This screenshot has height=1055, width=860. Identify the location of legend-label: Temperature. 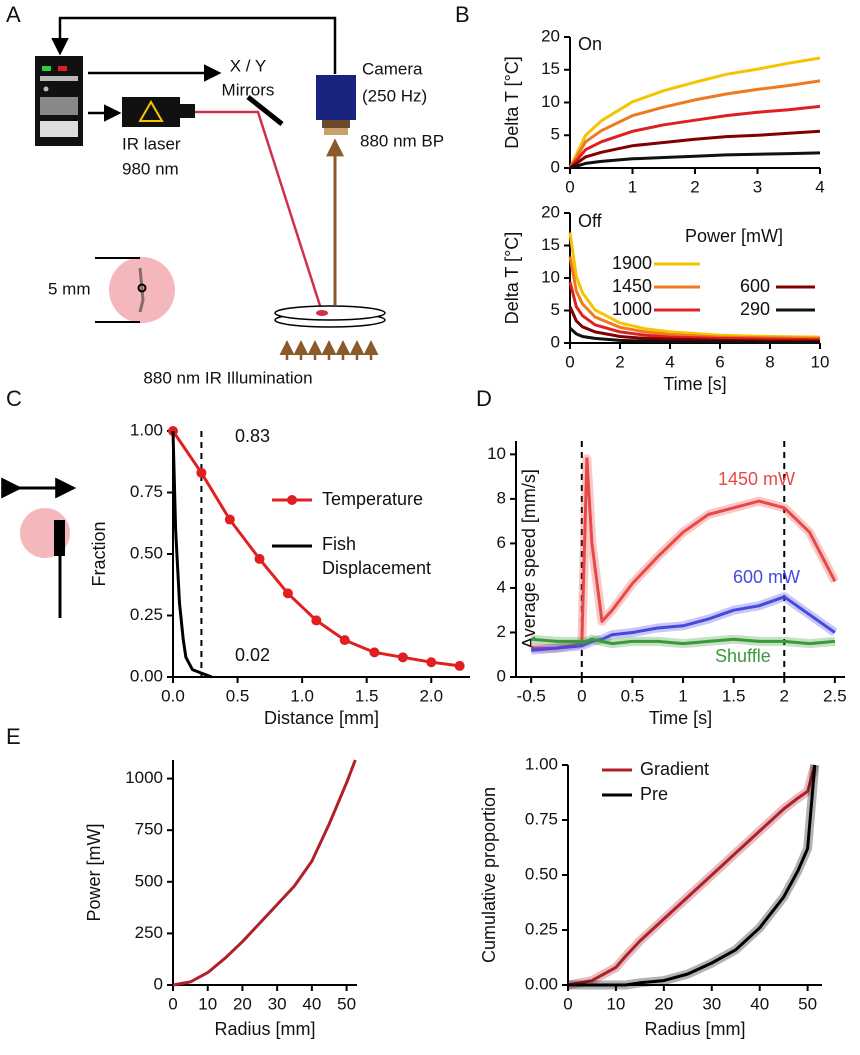
(372, 499).